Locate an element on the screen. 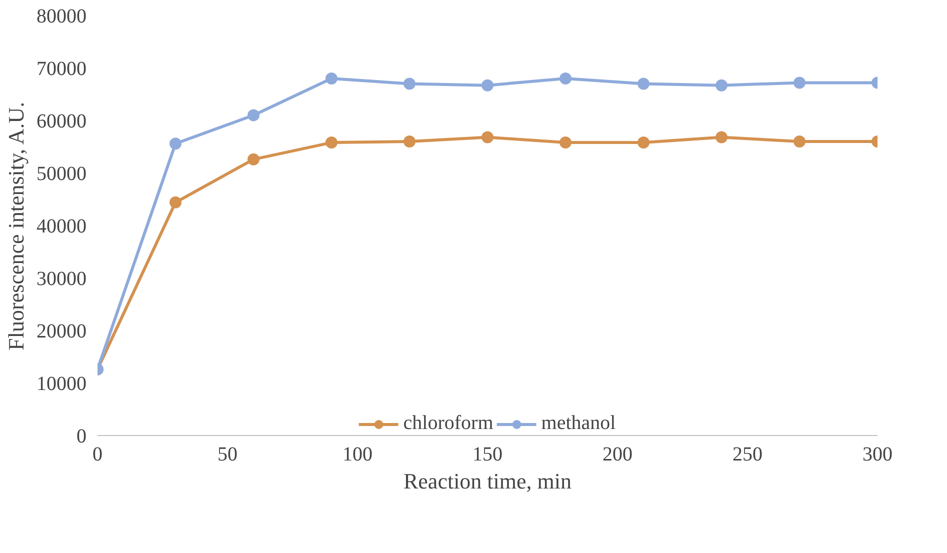 Image resolution: width=947 pixels, height=553 pixels. y-tick-label: 10000 is located at coordinates (61, 384).